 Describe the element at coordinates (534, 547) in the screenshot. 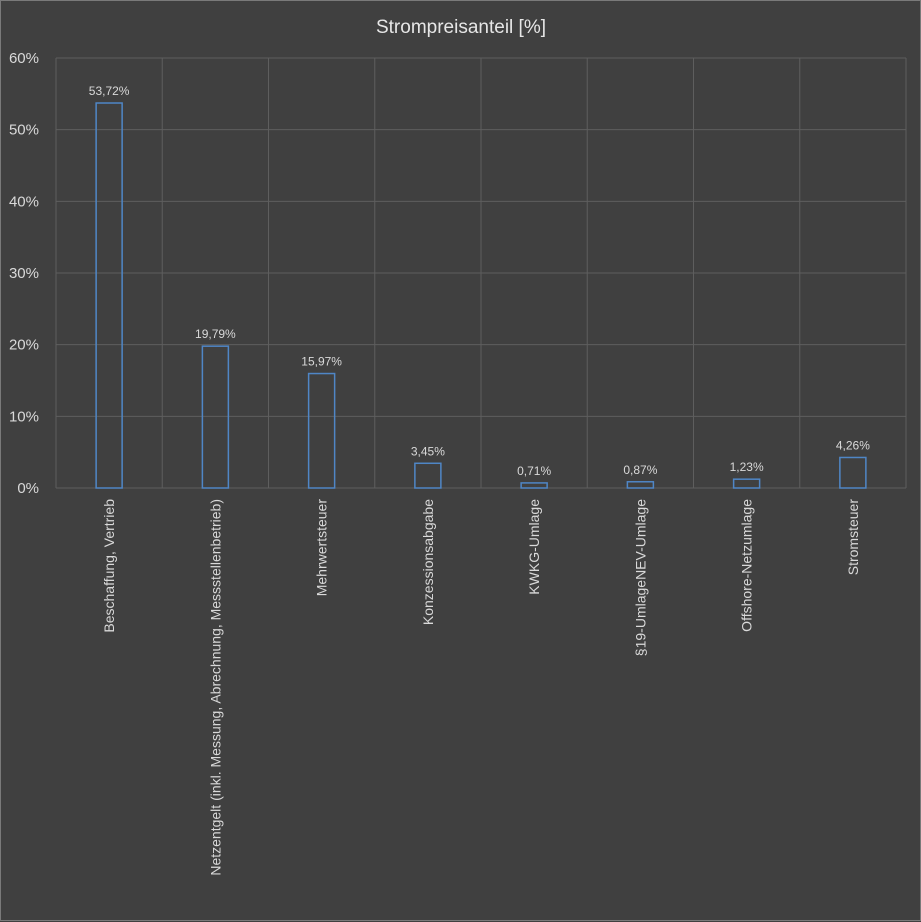

I see `x-category-label: KWKG-Umlage` at that location.